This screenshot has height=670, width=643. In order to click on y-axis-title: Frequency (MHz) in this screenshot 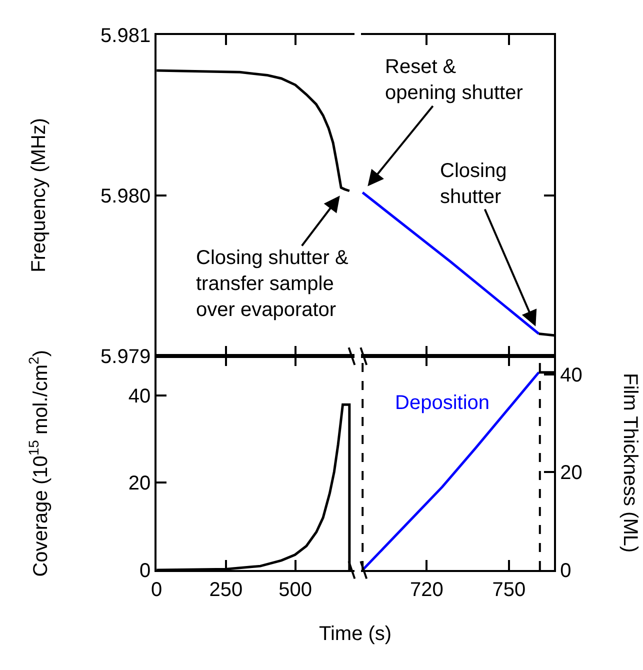, I will do `click(39, 195)`.